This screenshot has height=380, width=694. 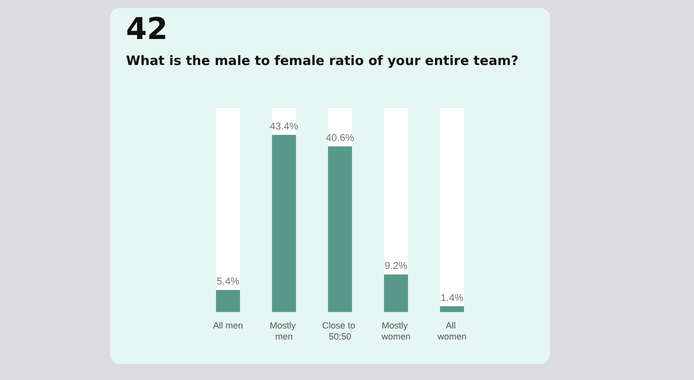 I want to click on x-tick-label: All women, so click(x=451, y=331).